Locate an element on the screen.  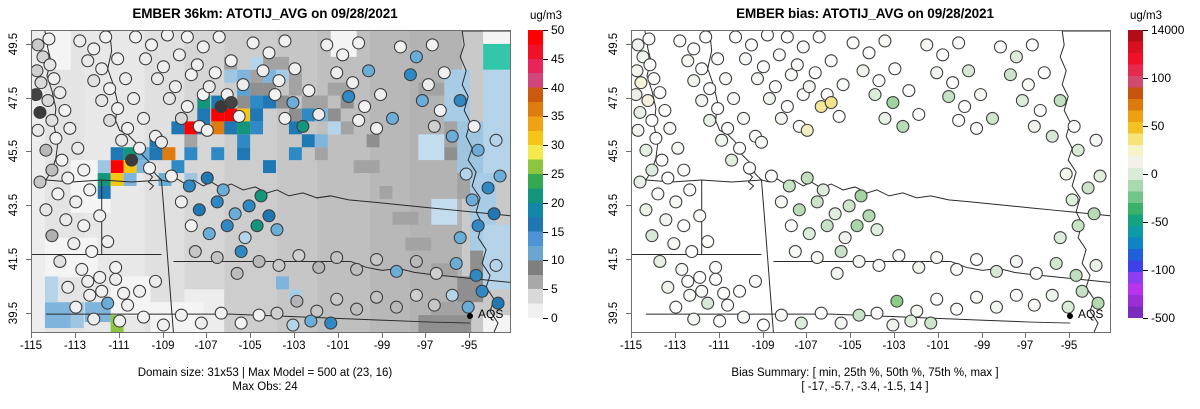
model-caption-line2: Max Obs: 24 is located at coordinates (265, 387).